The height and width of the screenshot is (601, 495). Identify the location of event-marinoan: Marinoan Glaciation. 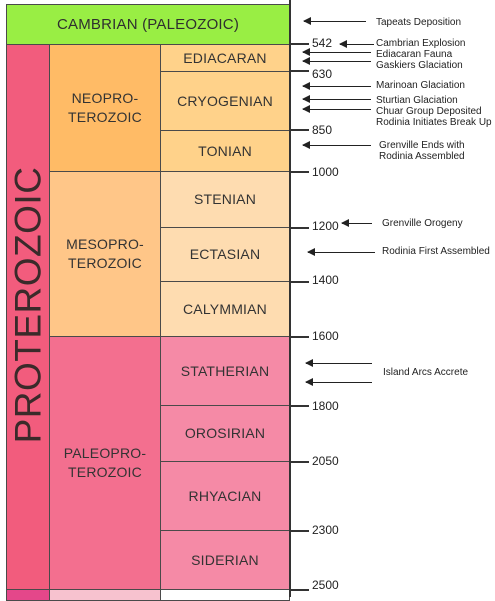
(420, 85).